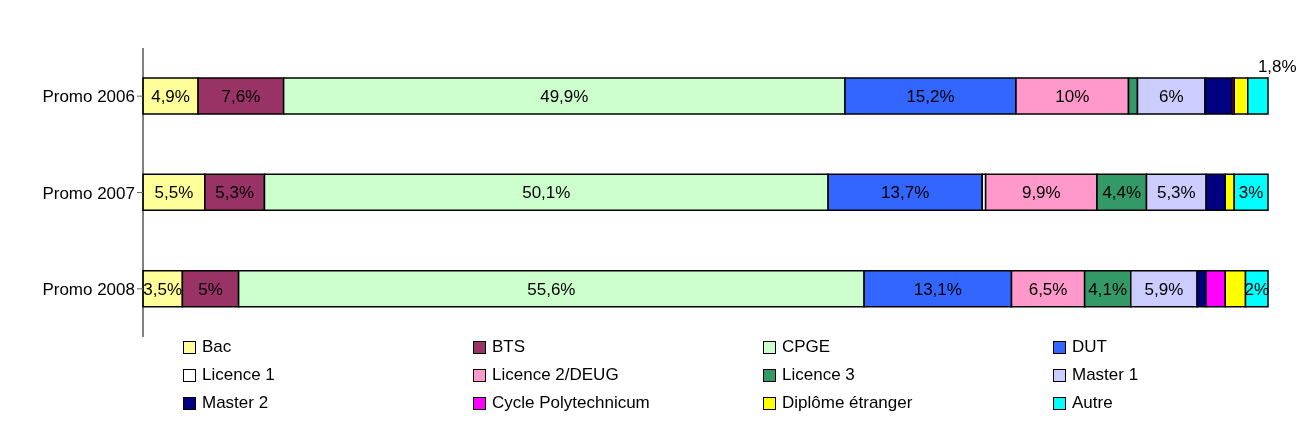 This screenshot has width=1304, height=428. What do you see at coordinates (818, 375) in the screenshot?
I see `legend-label: Licence 3` at bounding box center [818, 375].